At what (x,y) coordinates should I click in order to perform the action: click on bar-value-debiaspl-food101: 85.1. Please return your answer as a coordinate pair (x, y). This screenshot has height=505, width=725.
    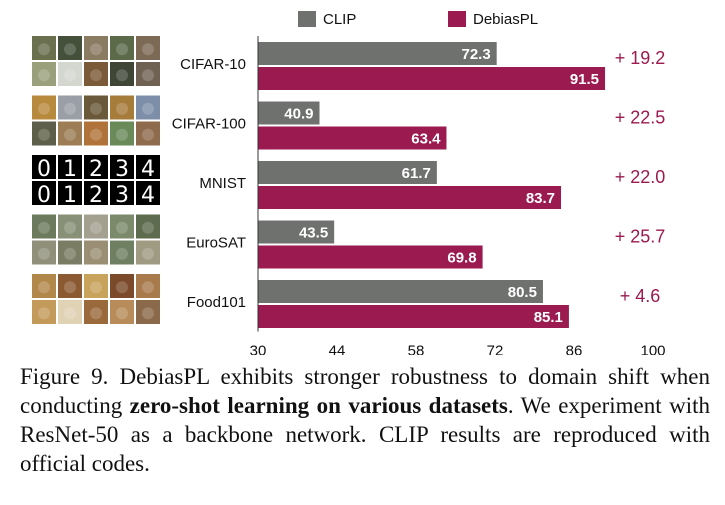
    Looking at the image, I should click on (548, 317).